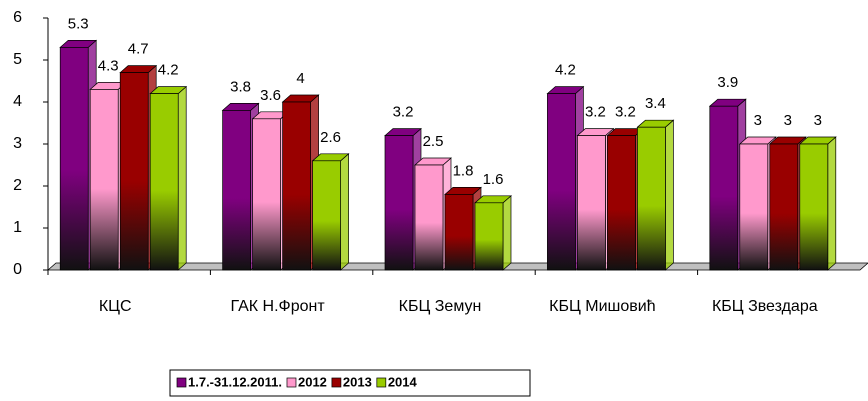 This screenshot has height=401, width=868. What do you see at coordinates (440, 306) in the screenshot?
I see `x-tick-label: КБЦ Земун` at bounding box center [440, 306].